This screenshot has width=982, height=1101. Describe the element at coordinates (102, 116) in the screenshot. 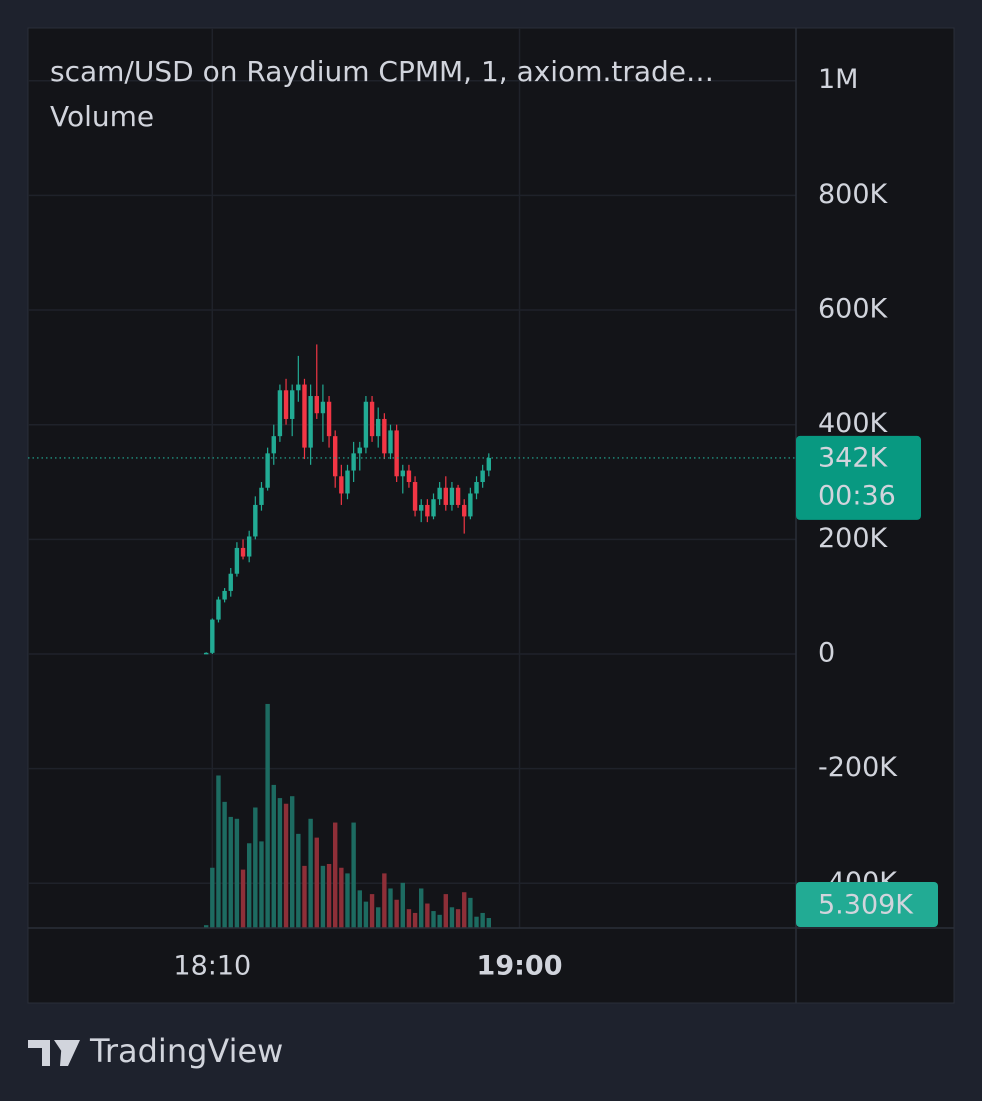

I see `chart-subtitle: Volume` at that location.